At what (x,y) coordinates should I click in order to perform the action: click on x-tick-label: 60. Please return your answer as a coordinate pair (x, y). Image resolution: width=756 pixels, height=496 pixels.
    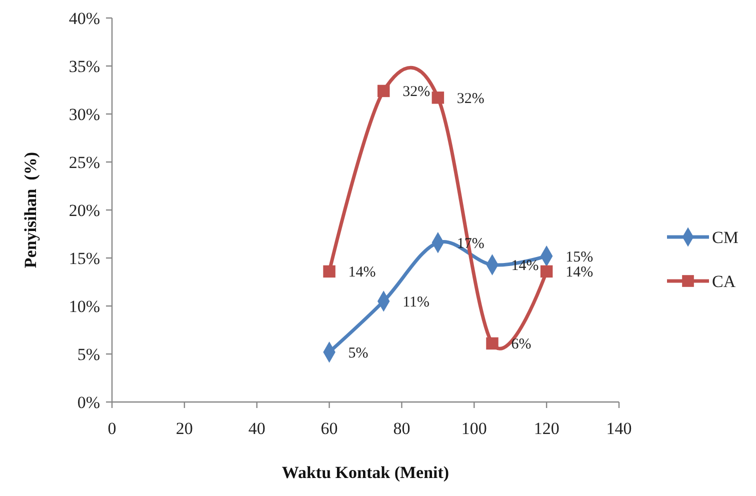
    Looking at the image, I should click on (329, 428).